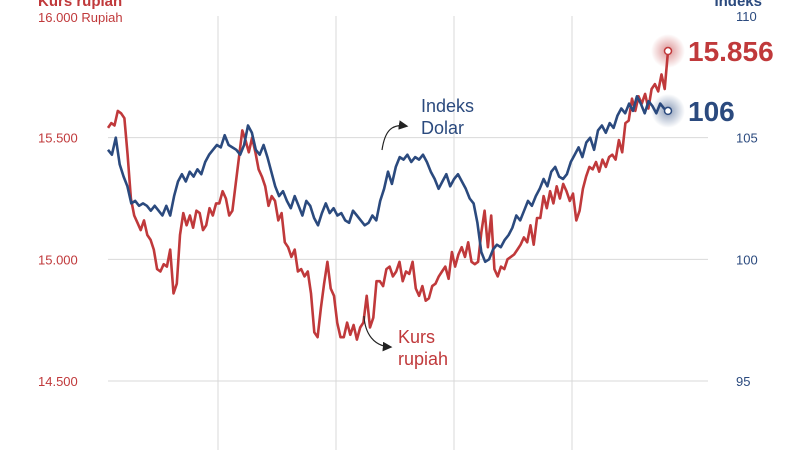 This screenshot has height=450, width=800. I want to click on right-axis-tick-label: 95, so click(743, 381).